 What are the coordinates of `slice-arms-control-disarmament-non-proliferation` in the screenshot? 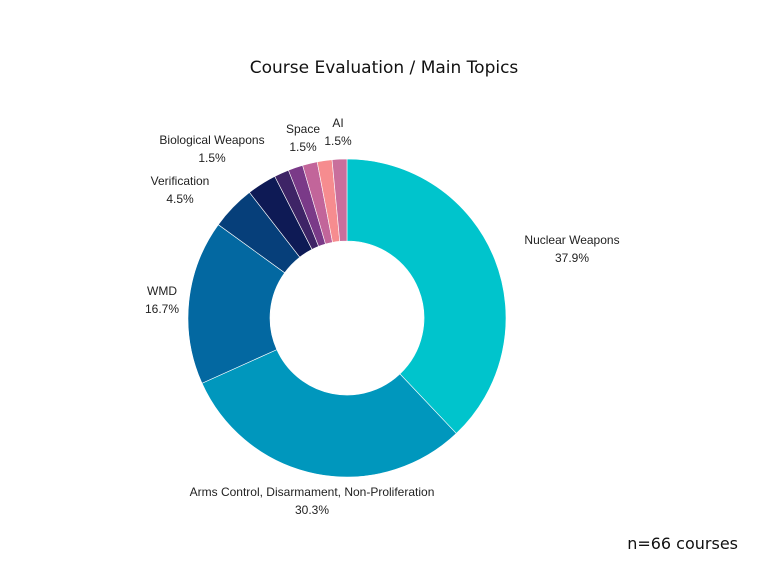 It's located at (329, 413).